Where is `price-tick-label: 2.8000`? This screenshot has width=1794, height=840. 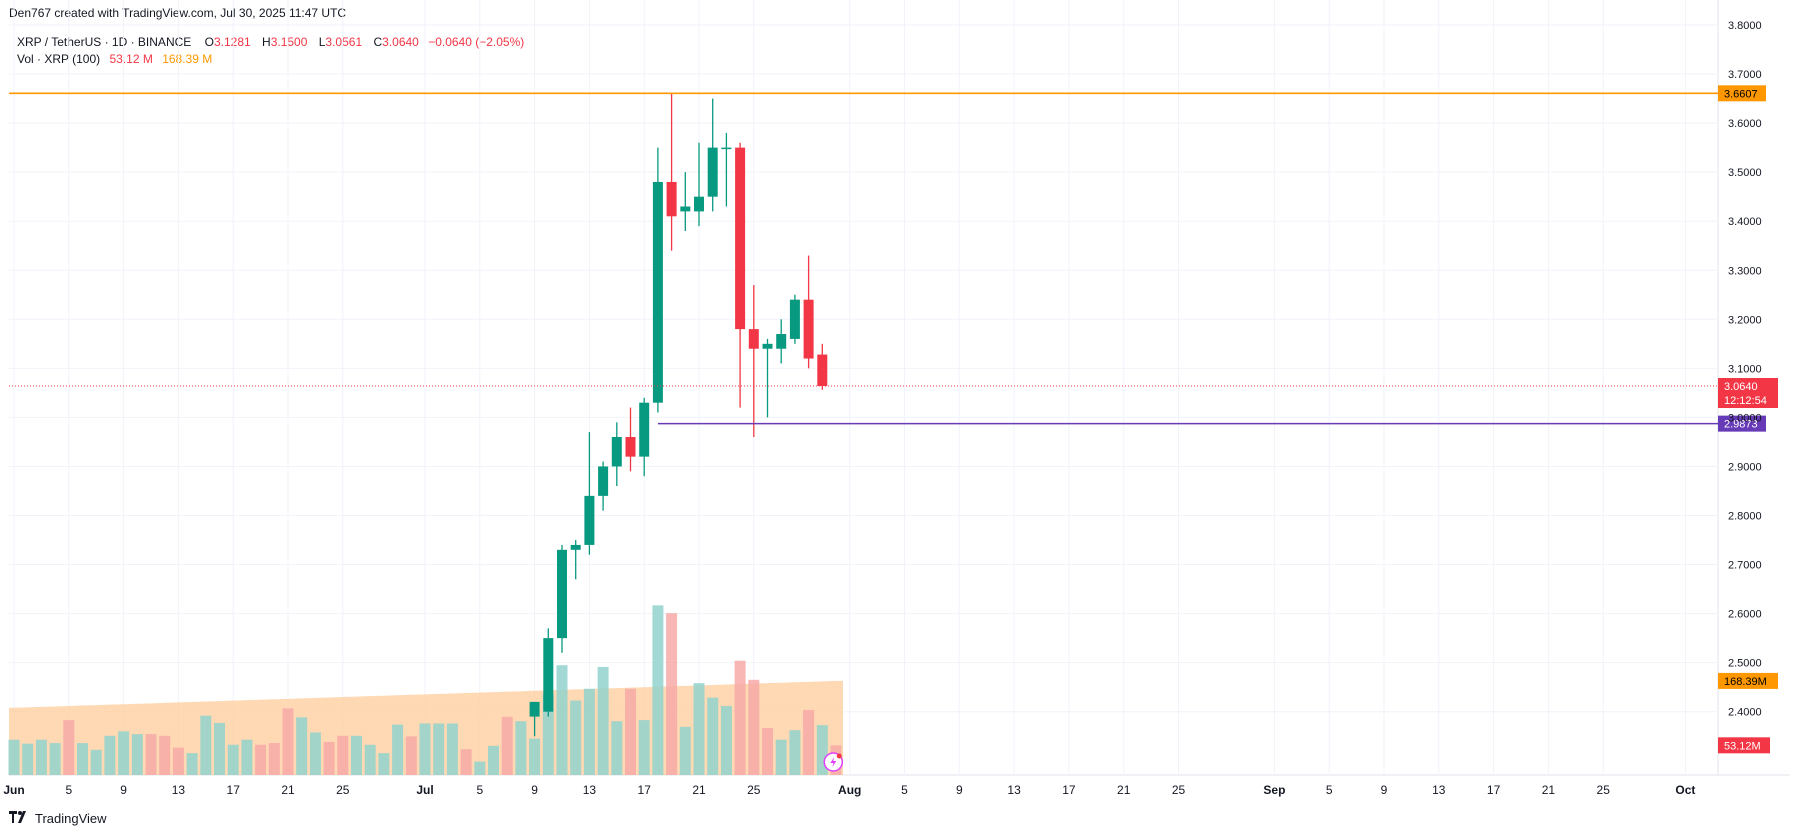 price-tick-label: 2.8000 is located at coordinates (1745, 517).